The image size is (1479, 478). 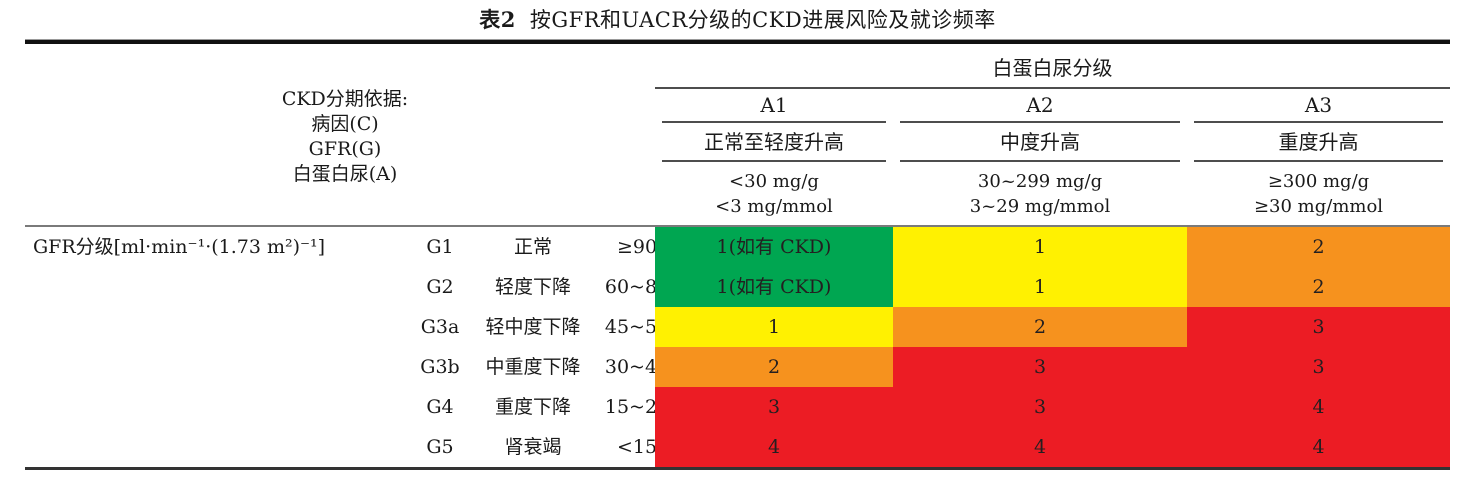 What do you see at coordinates (497, 19) in the screenshot?
I see `table-number: 表2` at bounding box center [497, 19].